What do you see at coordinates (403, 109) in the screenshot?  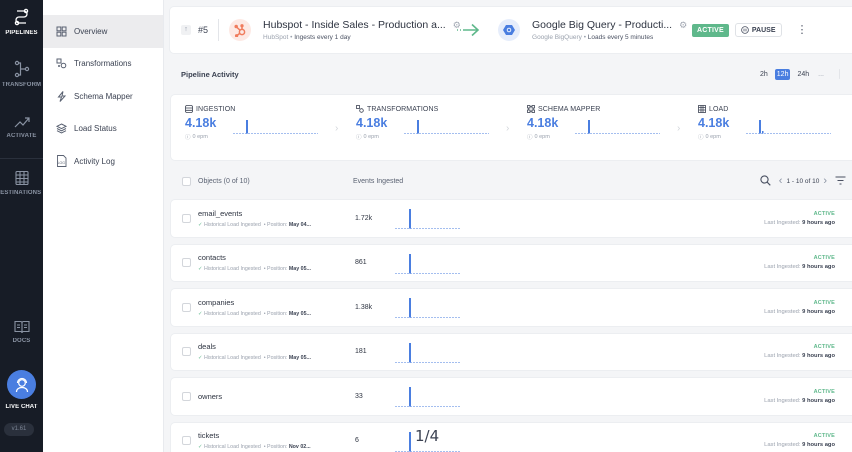 I see `stat-label: TRANSFORMATIONS` at bounding box center [403, 109].